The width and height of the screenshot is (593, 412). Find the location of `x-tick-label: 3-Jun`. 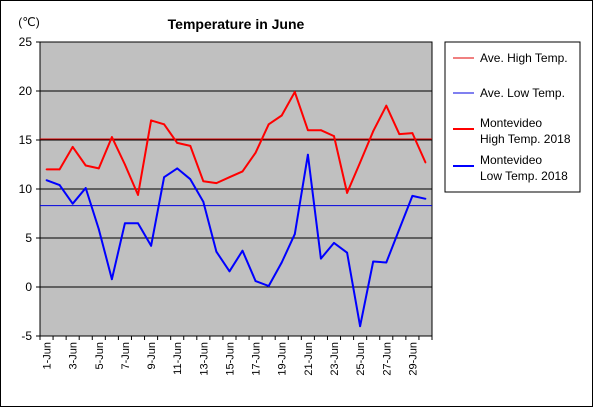

x-tick-label: 3-Jun is located at coordinates (74, 356).